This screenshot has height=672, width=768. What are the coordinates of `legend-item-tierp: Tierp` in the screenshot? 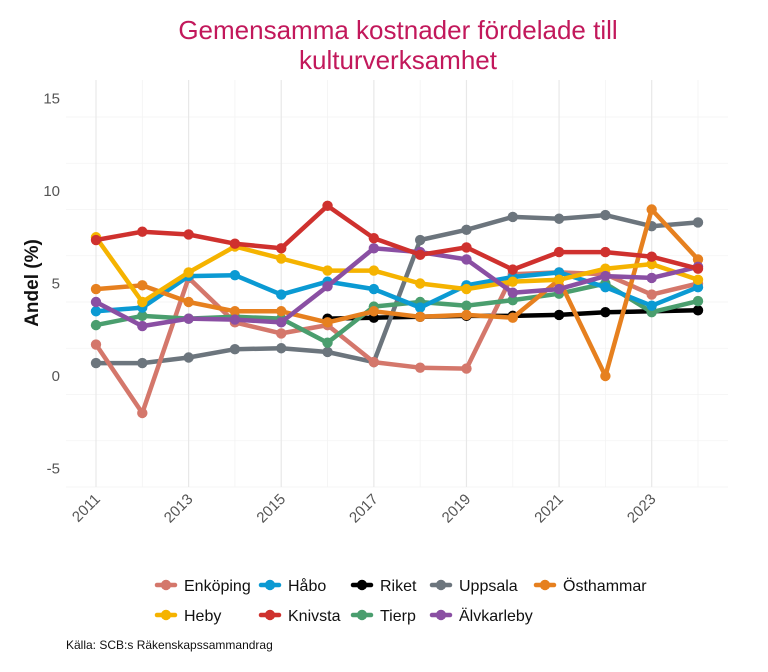 It's located at (383, 616).